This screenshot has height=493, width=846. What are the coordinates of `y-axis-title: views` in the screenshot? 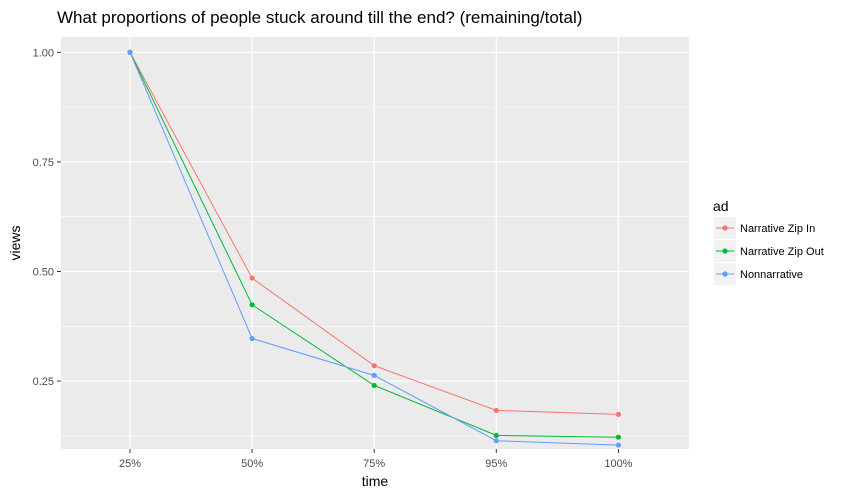 It's located at (15, 242).